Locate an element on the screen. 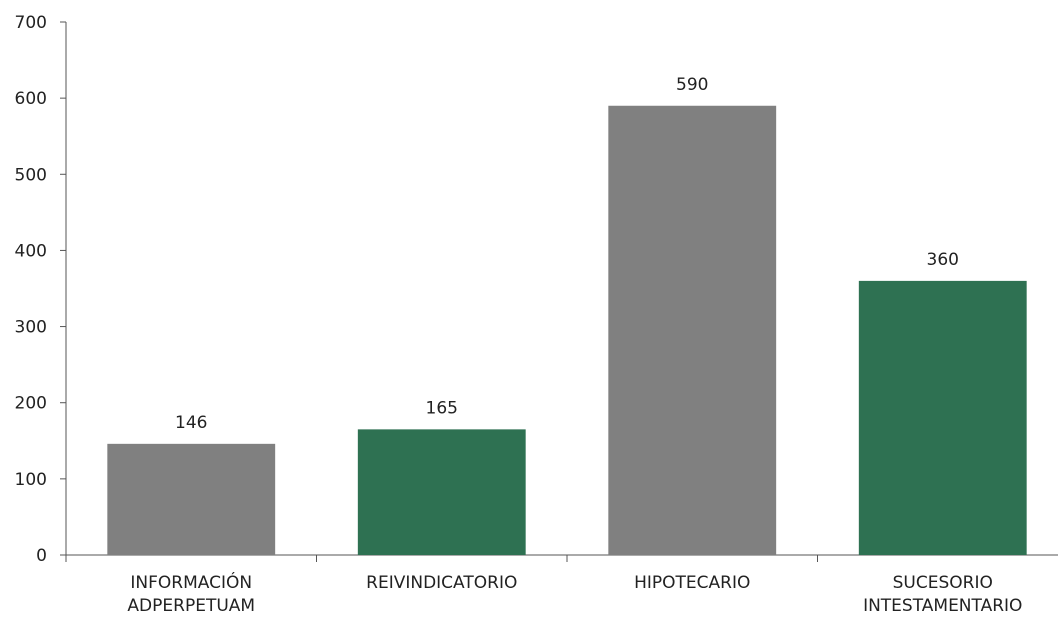 This screenshot has height=619, width=1058. data-label: 165 is located at coordinates (442, 408).